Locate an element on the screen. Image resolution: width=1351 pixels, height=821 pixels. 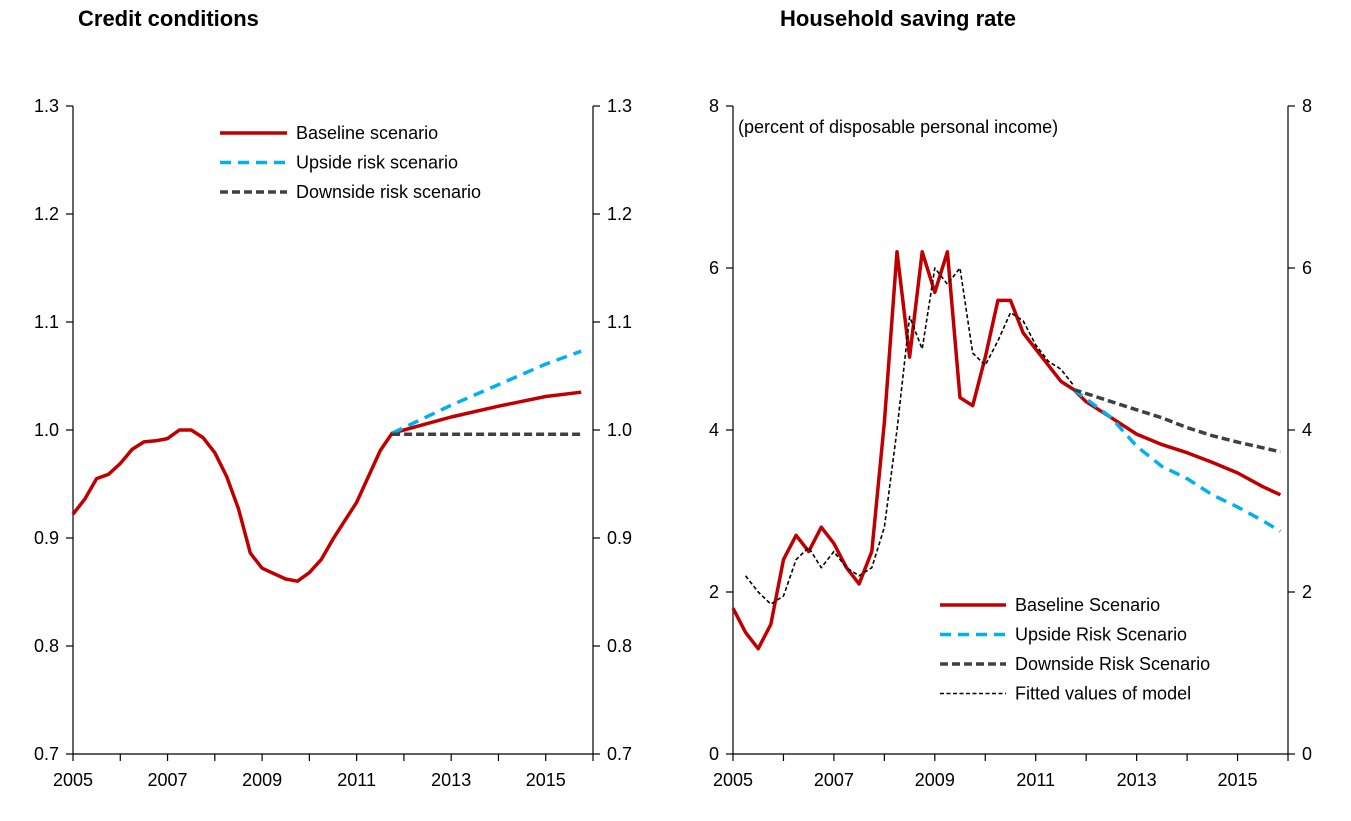
chart1-y-tick-label-right: 0.9 is located at coordinates (619, 538).